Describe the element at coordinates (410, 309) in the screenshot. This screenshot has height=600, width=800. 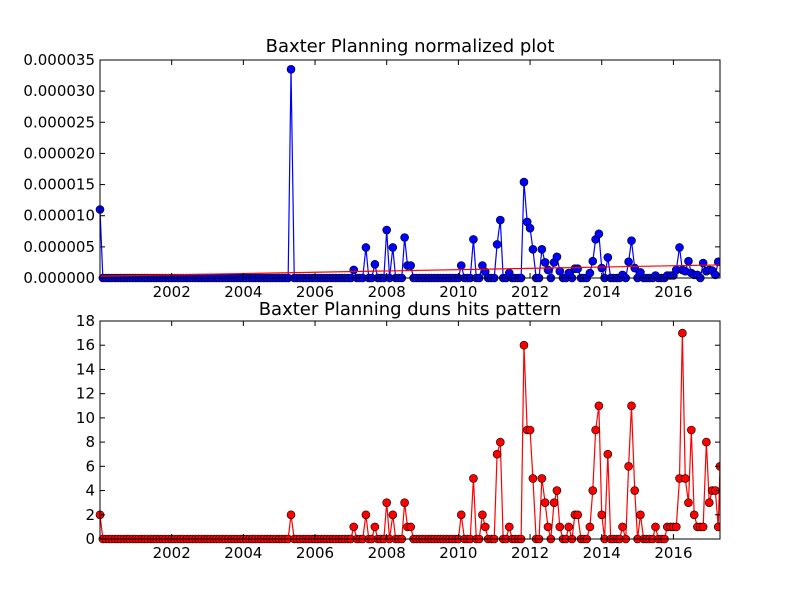
I see `chart-title-duns-hits: Baxter Planning duns hits pattern` at that location.